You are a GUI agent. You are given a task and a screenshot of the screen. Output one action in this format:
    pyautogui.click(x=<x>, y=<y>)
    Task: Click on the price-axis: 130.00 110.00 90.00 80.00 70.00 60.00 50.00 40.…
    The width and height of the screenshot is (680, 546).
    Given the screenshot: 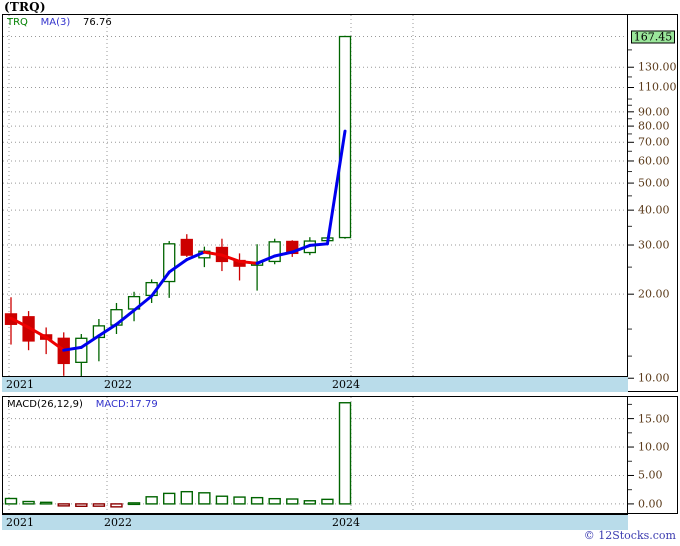 What is the action you would take?
    pyautogui.click(x=653, y=203)
    